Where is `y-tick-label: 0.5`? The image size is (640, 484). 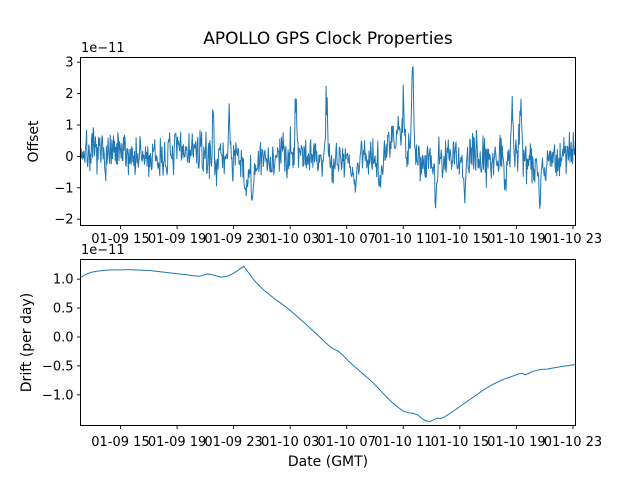 y-tick-label: 0.5 is located at coordinates (63, 309).